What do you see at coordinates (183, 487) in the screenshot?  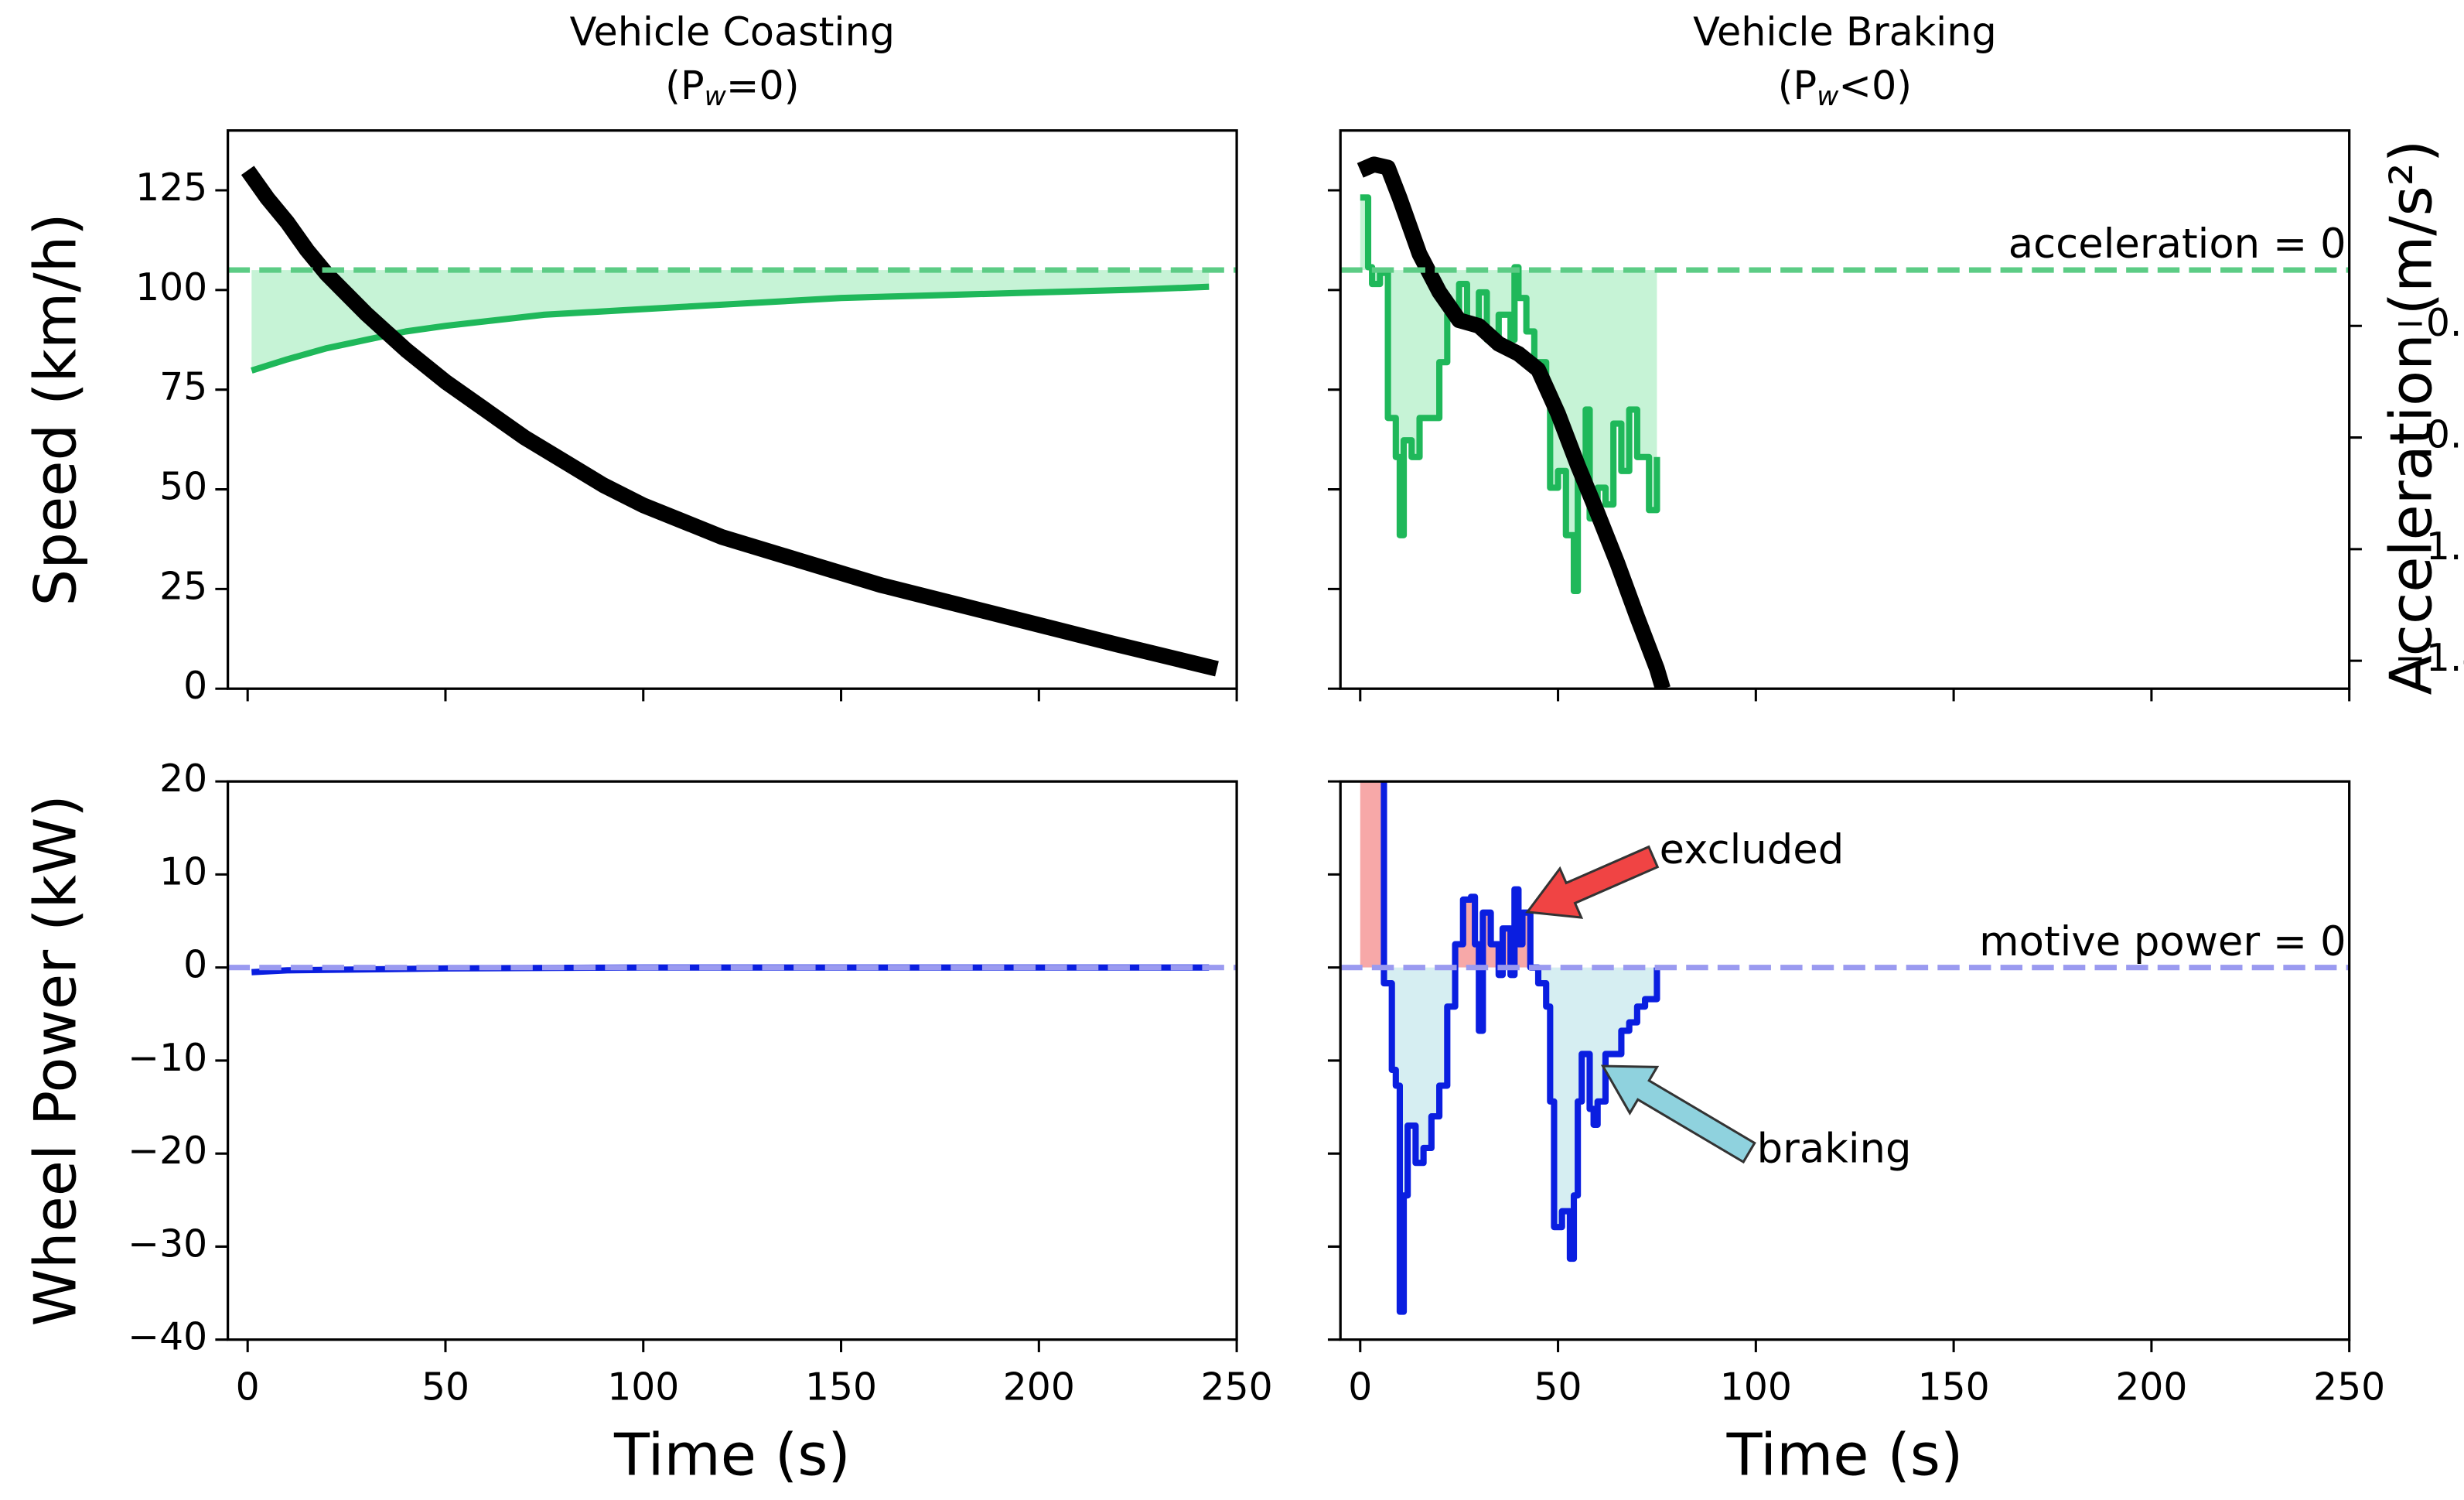 I see `y-tick-label: 50` at bounding box center [183, 487].